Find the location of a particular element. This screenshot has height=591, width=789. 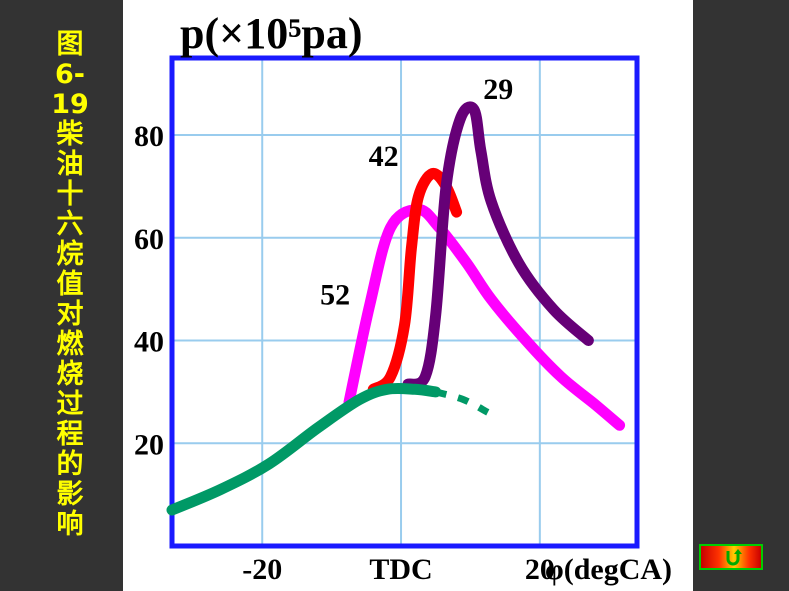

series-labels: 52 42 29 is located at coordinates (416, 192).